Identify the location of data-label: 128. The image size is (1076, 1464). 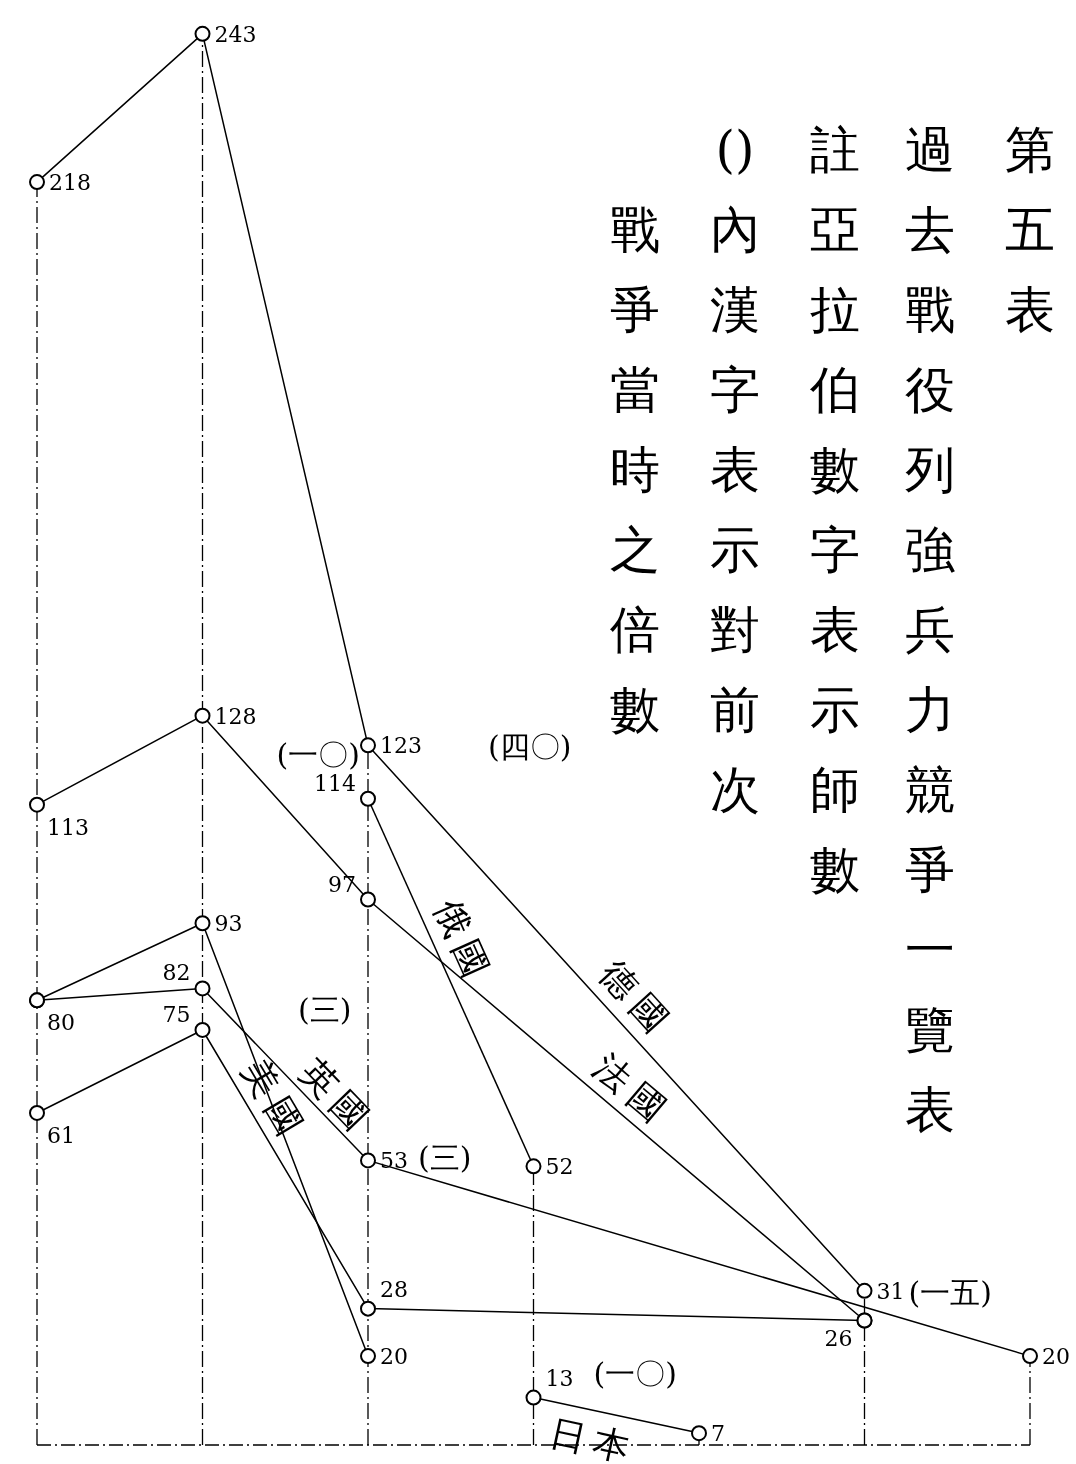
(235, 716).